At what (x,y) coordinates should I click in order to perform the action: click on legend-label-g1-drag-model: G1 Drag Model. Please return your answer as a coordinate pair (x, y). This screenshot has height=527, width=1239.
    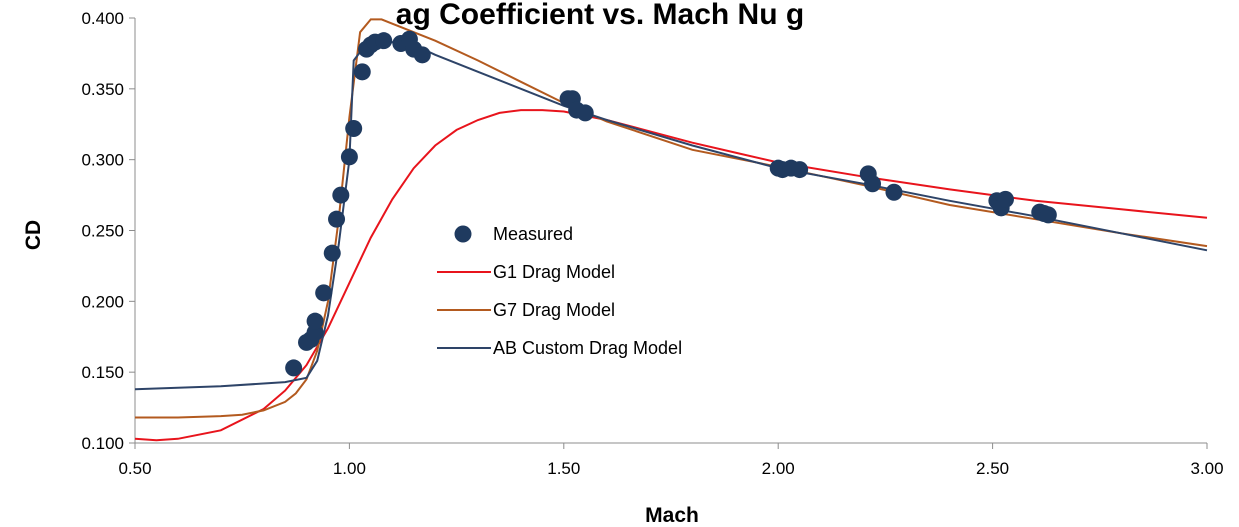
    Looking at the image, I should click on (554, 272).